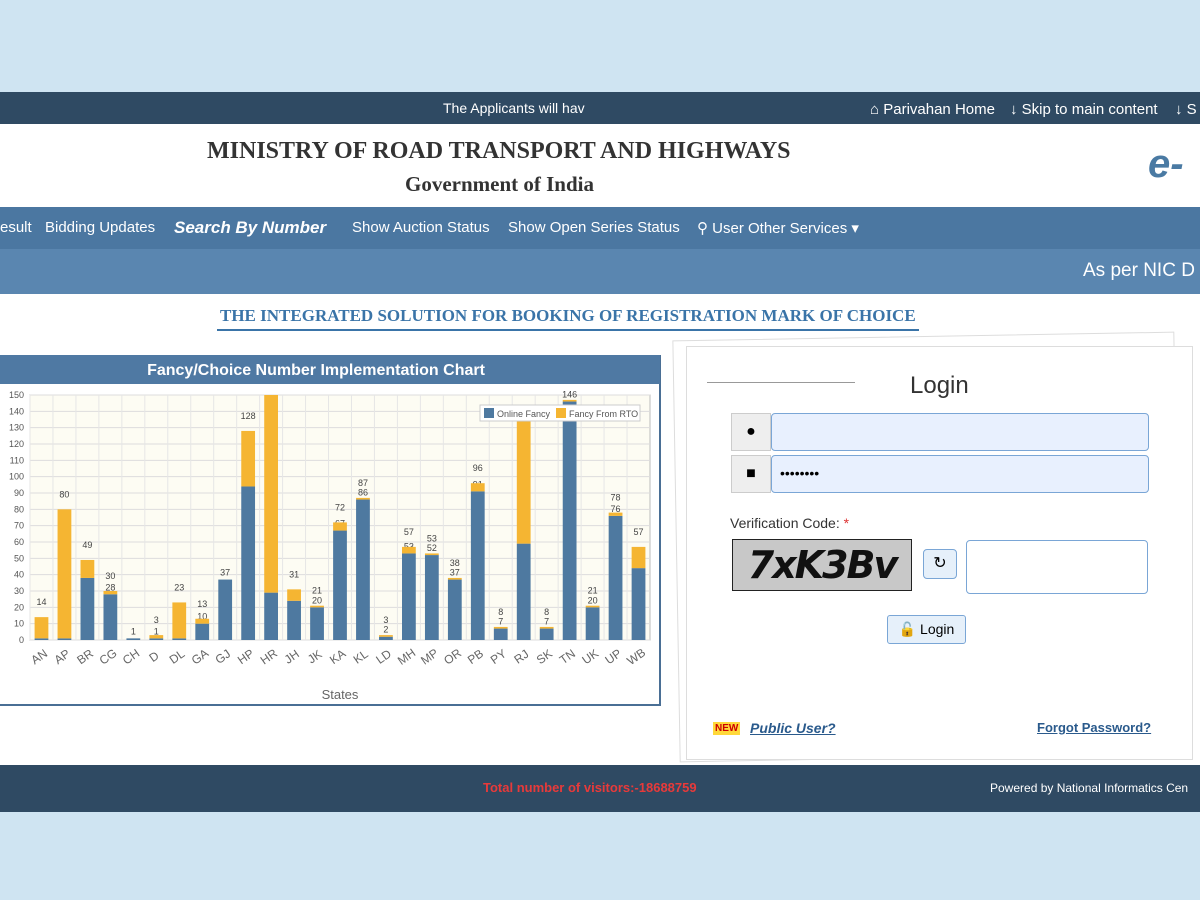  What do you see at coordinates (385, 630) in the screenshot?
I see `value-label: 2` at bounding box center [385, 630].